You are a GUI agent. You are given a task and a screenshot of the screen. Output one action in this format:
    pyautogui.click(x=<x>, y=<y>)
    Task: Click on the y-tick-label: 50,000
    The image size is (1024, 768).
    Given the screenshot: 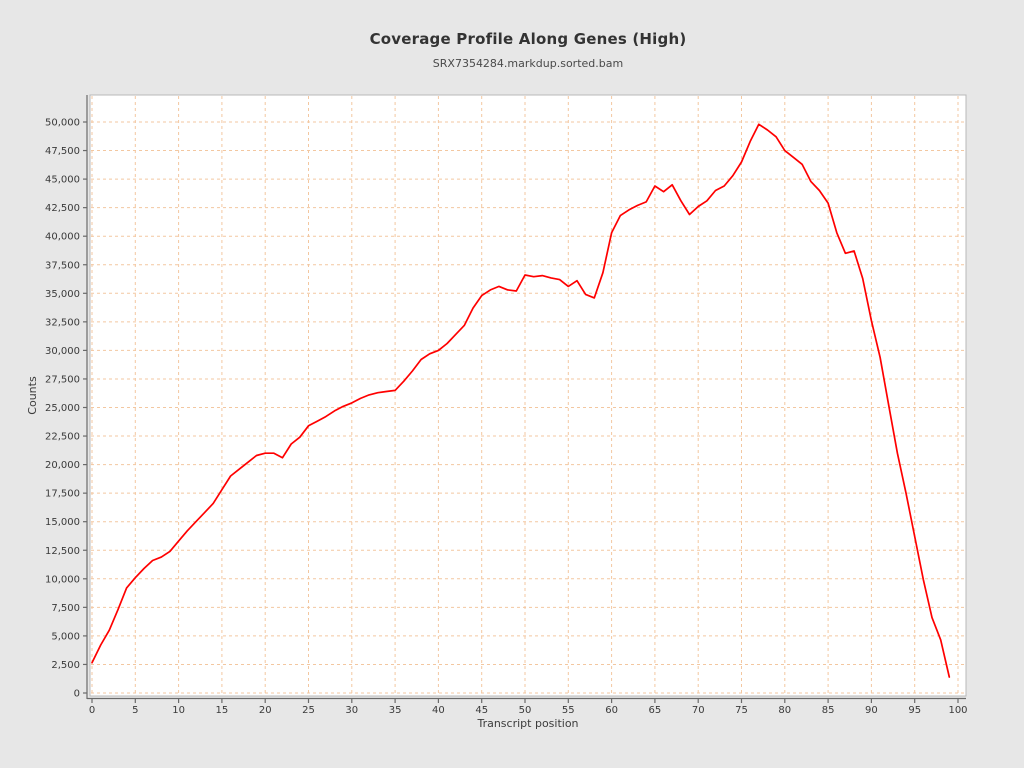 What is the action you would take?
    pyautogui.click(x=62, y=123)
    